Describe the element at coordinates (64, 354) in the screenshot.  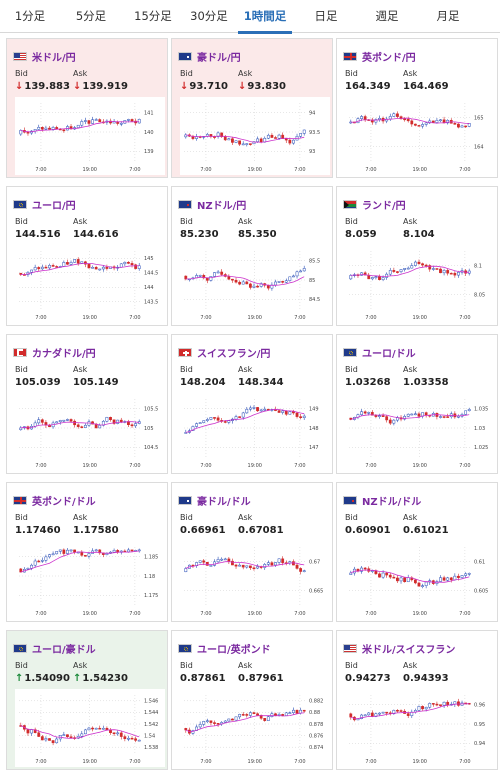
I see `currency-pair-link: カナダドル/円` at that location.